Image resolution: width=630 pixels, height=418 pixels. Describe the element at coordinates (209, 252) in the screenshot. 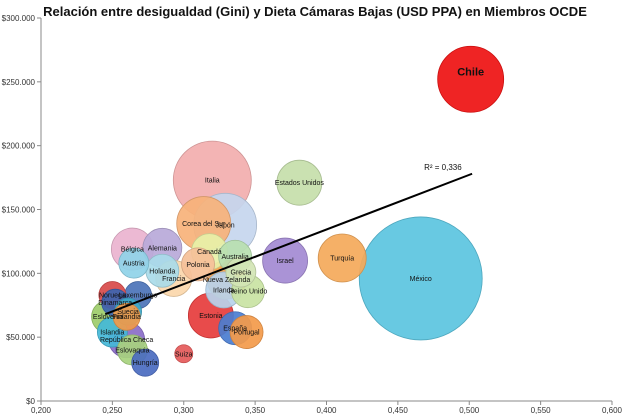

I see `label-canada: Canadá` at that location.